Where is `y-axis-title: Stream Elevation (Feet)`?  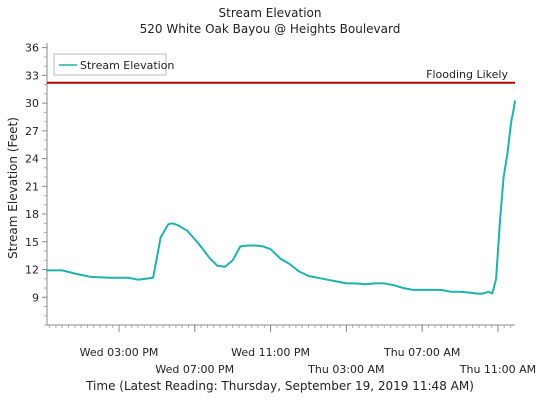
y-axis-title: Stream Elevation (Feet) is located at coordinates (13, 188).